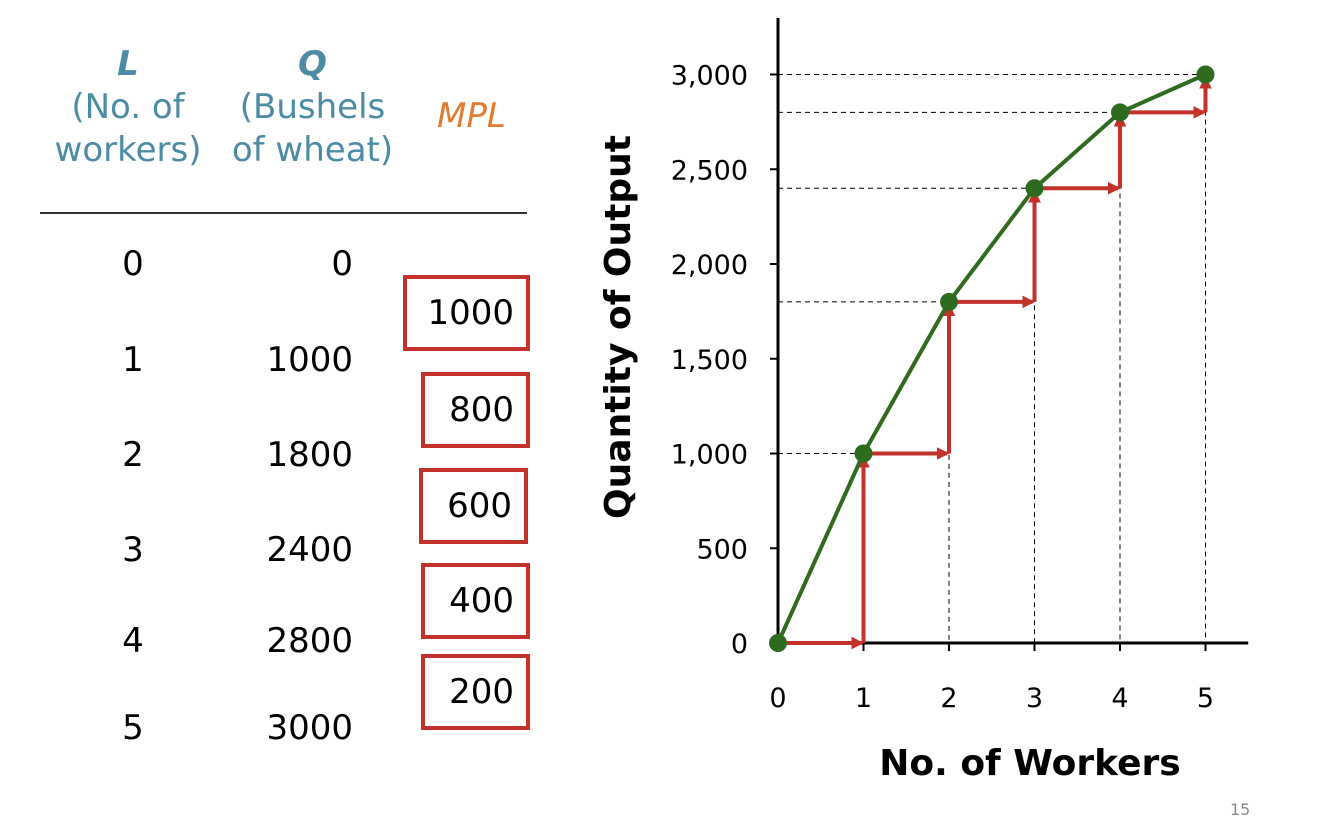  I want to click on x-tick-label: 3, so click(1034, 698).